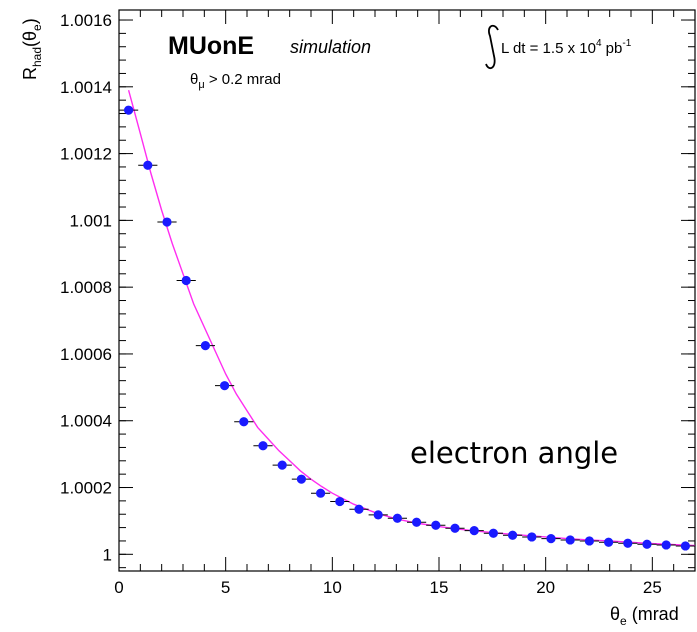  I want to click on svg-text: θμ > 0.2 mrad, so click(235, 81).